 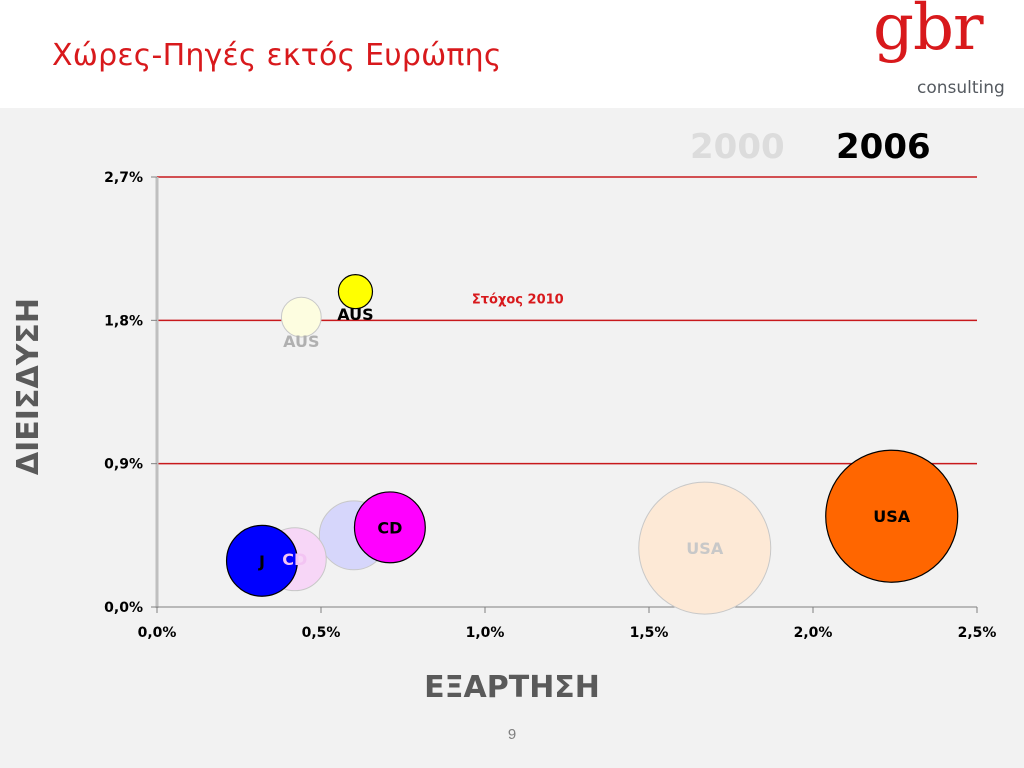 What do you see at coordinates (123, 321) in the screenshot?
I see `y-tick-label: 1,8%` at bounding box center [123, 321].